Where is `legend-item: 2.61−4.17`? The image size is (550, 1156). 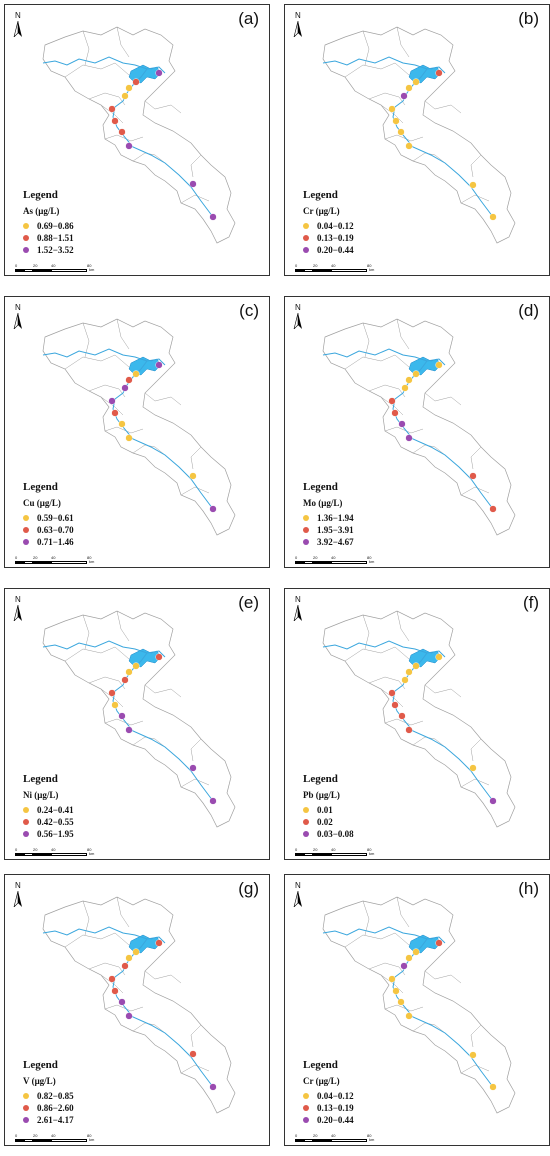
legend-item: 2.61−4.17 is located at coordinates (48, 1120).